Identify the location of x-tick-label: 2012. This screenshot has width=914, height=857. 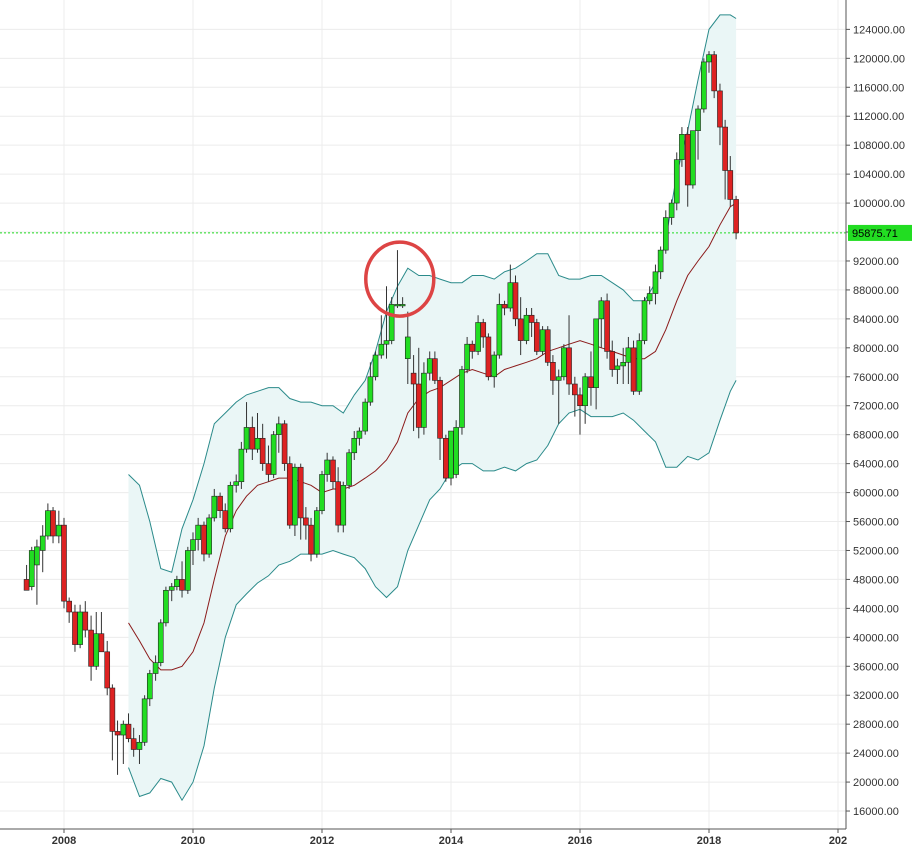
(322, 841).